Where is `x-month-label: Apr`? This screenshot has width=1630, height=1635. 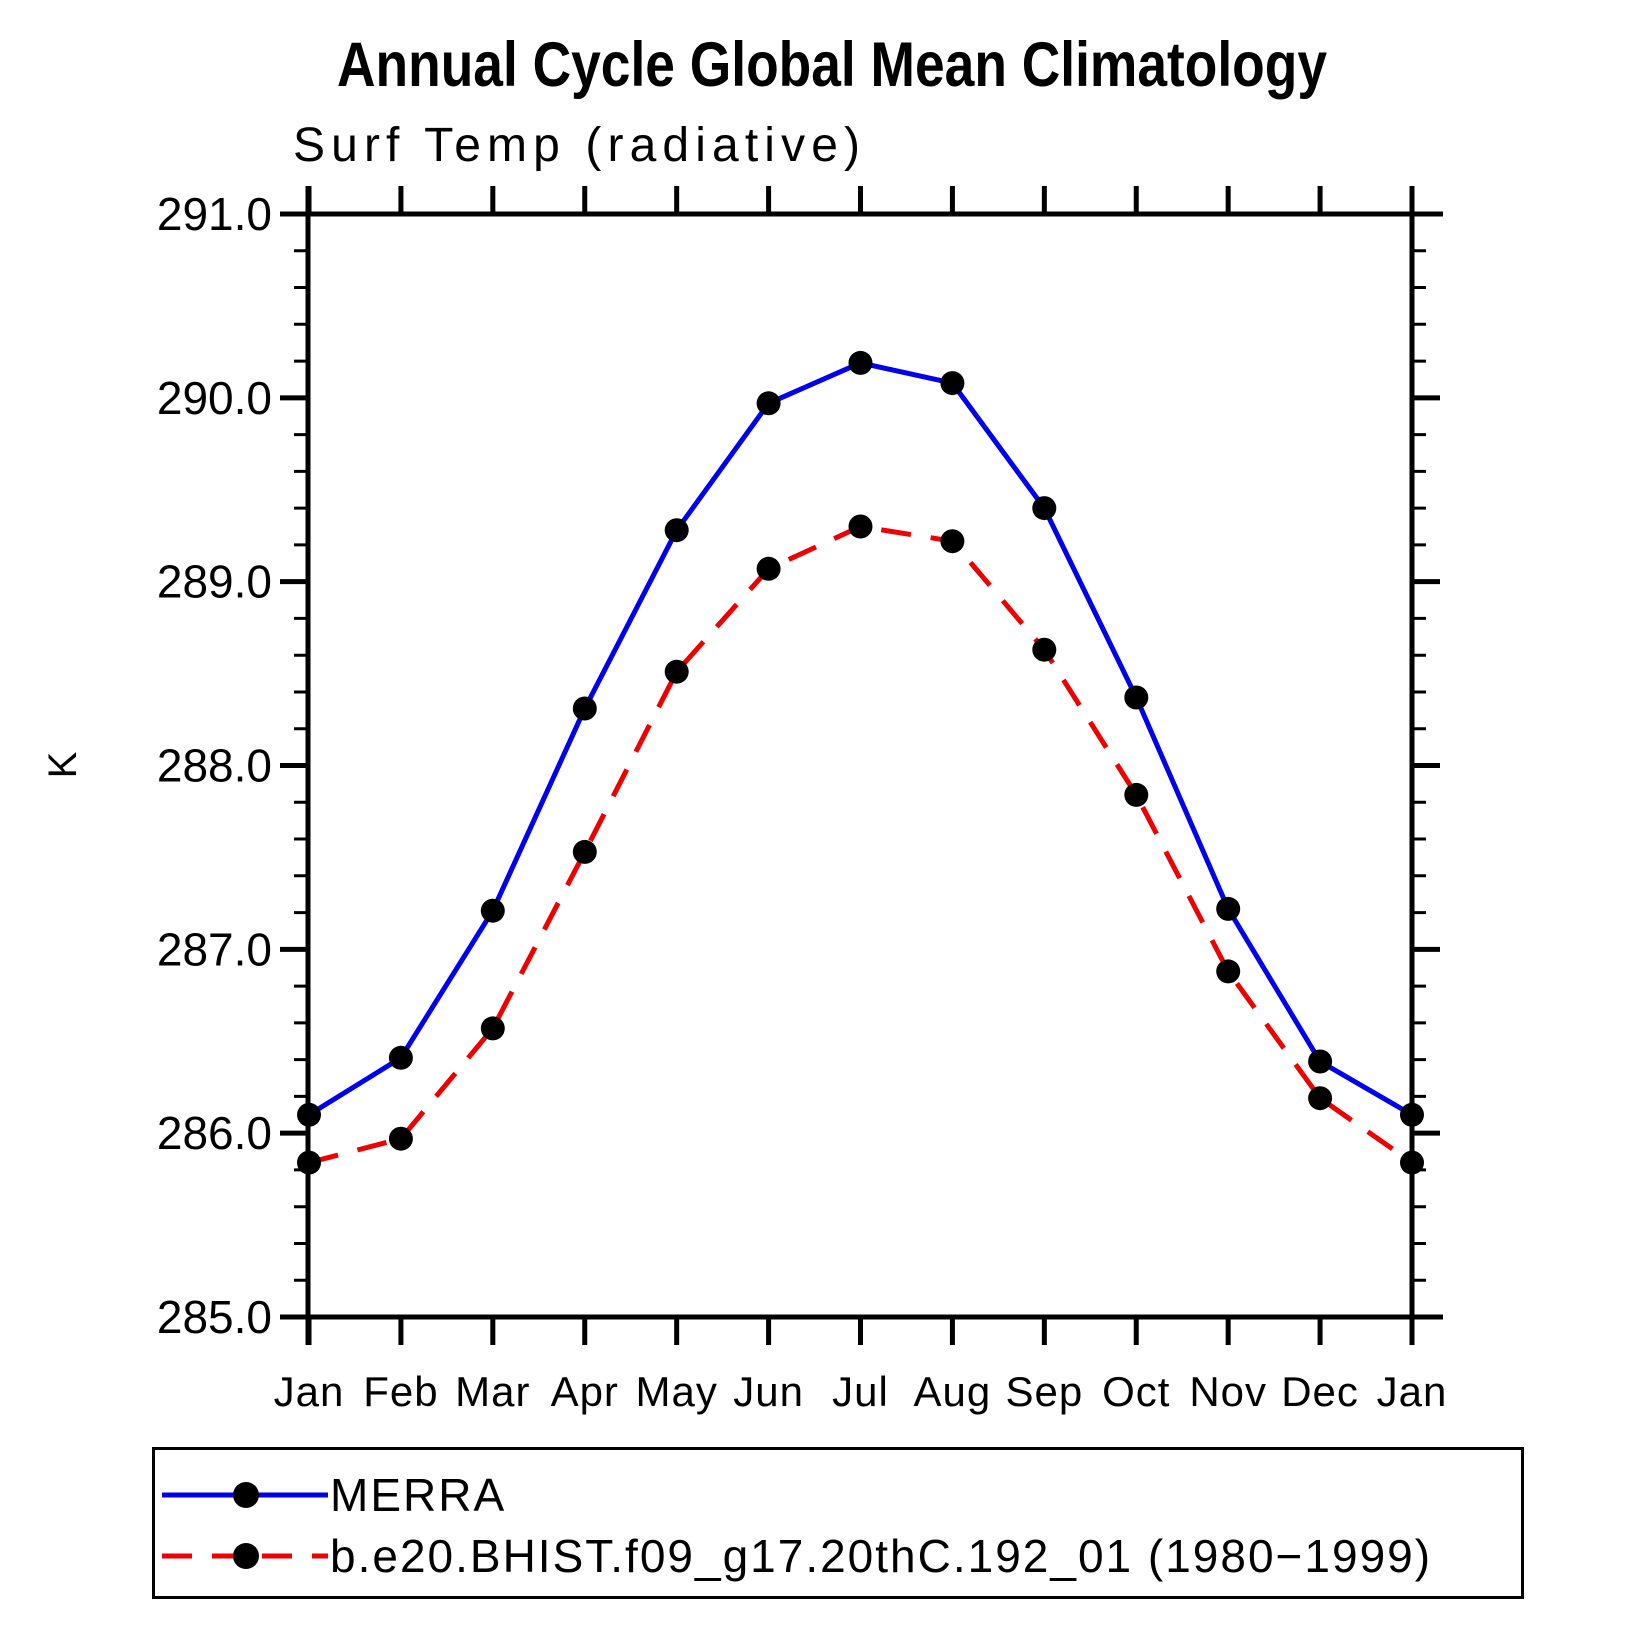
x-month-label: Apr is located at coordinates (585, 1391).